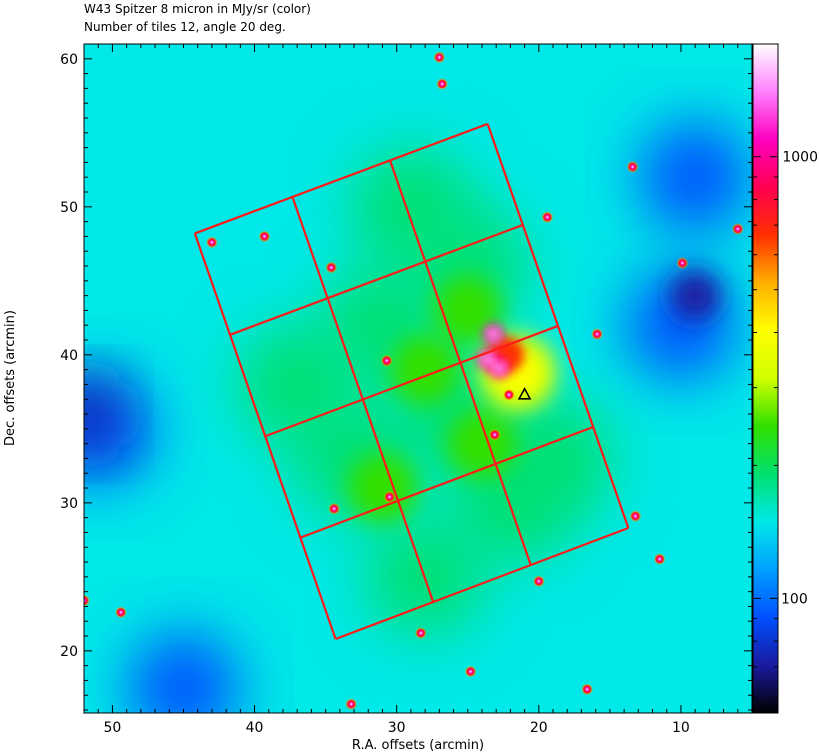 Image resolution: width=819 pixels, height=753 pixels. Describe the element at coordinates (681, 728) in the screenshot. I see `x-tick-label-10: 10` at that location.